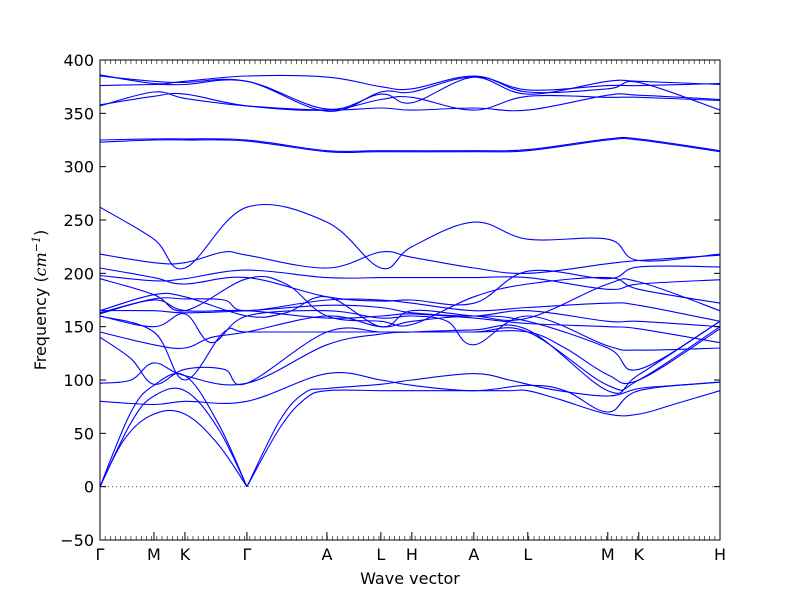 Image resolution: width=800 pixels, height=600 pixels. I want to click on y-tick-label: −50, so click(77, 540).